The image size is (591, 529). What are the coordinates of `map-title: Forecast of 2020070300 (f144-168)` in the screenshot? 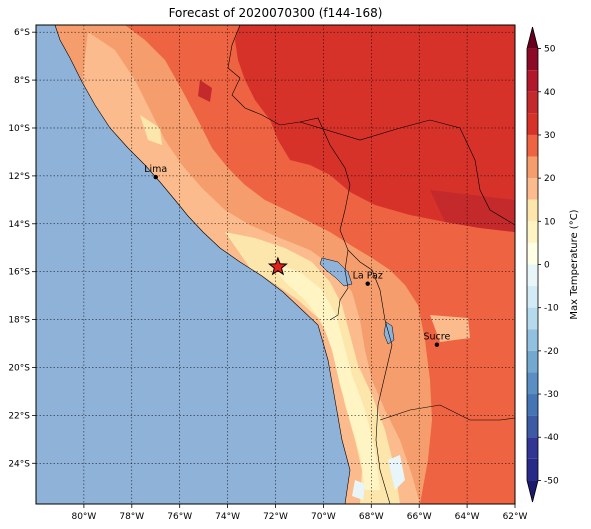 It's located at (275, 13).